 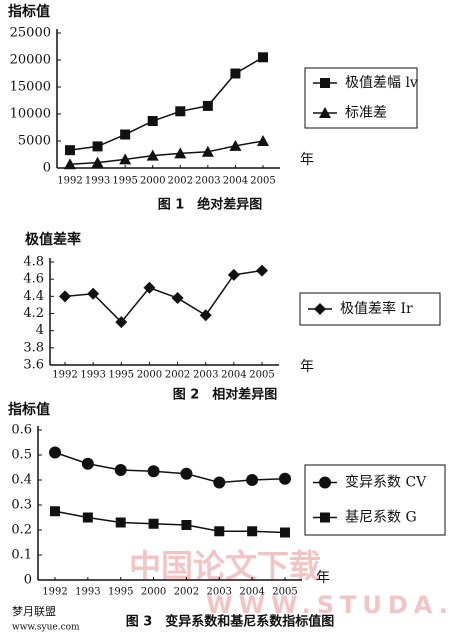 I want to click on y-tick-label: 0.6, so click(x=21, y=430).